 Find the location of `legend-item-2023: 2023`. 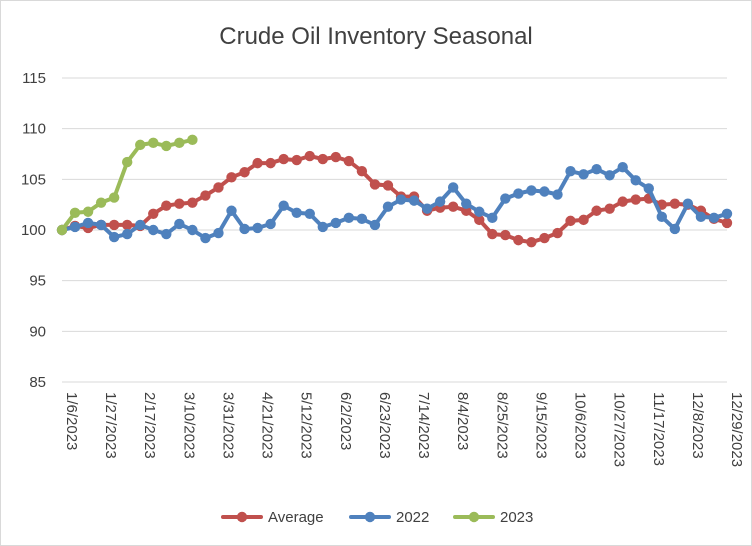

legend-item-2023: 2023 is located at coordinates (493, 517).